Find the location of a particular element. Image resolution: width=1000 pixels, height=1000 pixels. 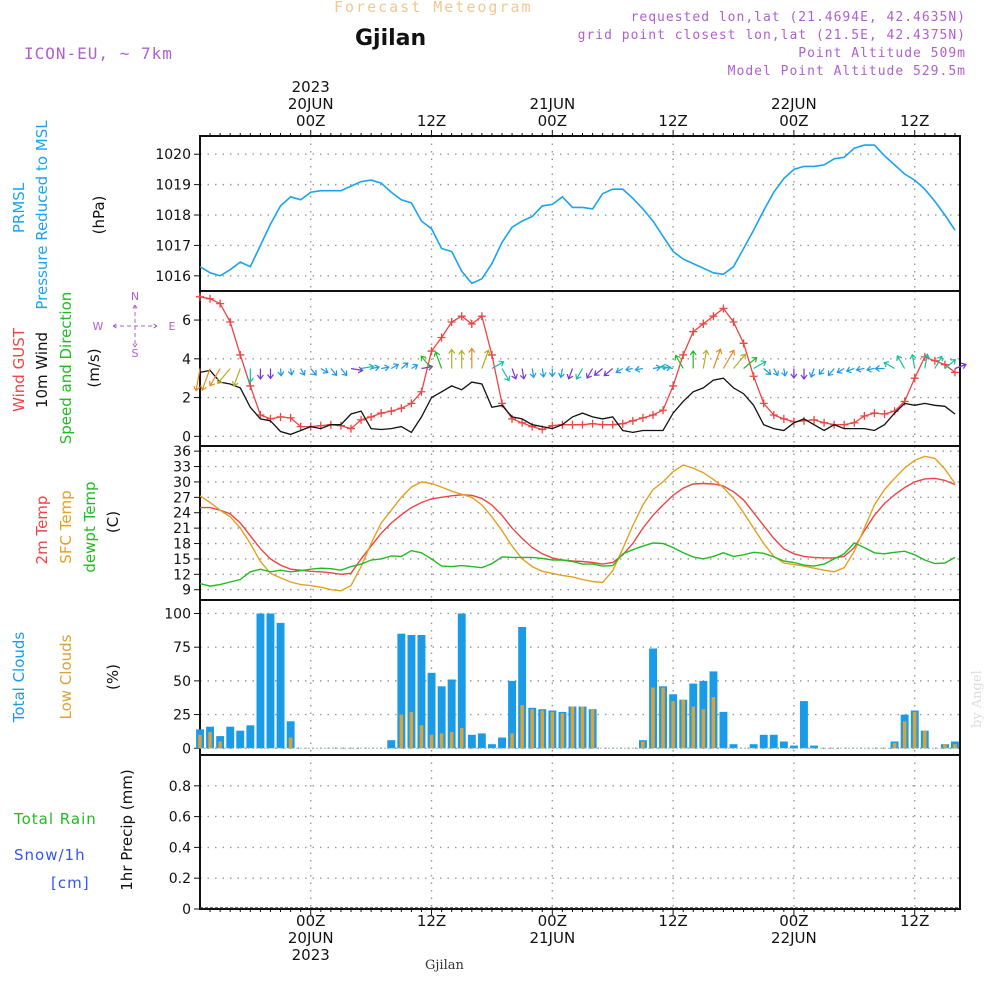

label-dewpt-temp: dewpt Temp is located at coordinates (90, 526).